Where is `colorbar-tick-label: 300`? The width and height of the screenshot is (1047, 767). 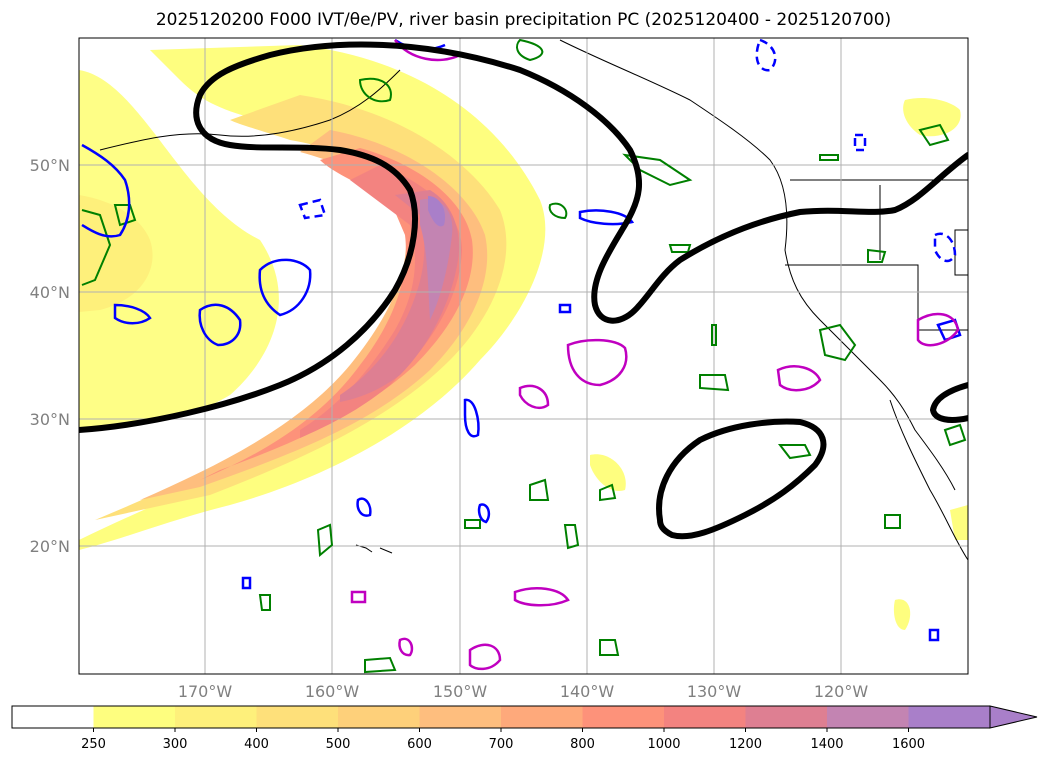
colorbar-tick-label: 300 is located at coordinates (175, 744).